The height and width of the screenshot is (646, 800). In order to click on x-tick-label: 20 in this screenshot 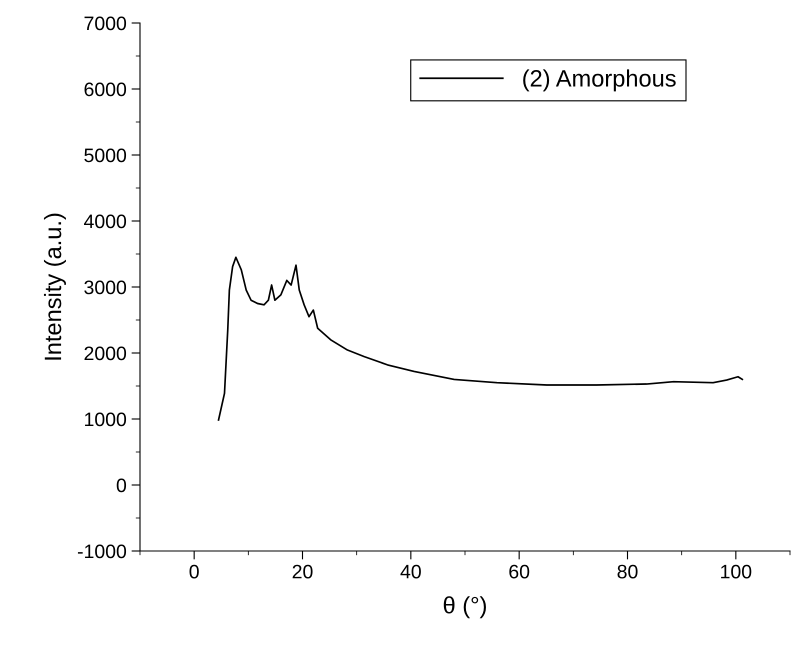, I will do `click(302, 571)`.